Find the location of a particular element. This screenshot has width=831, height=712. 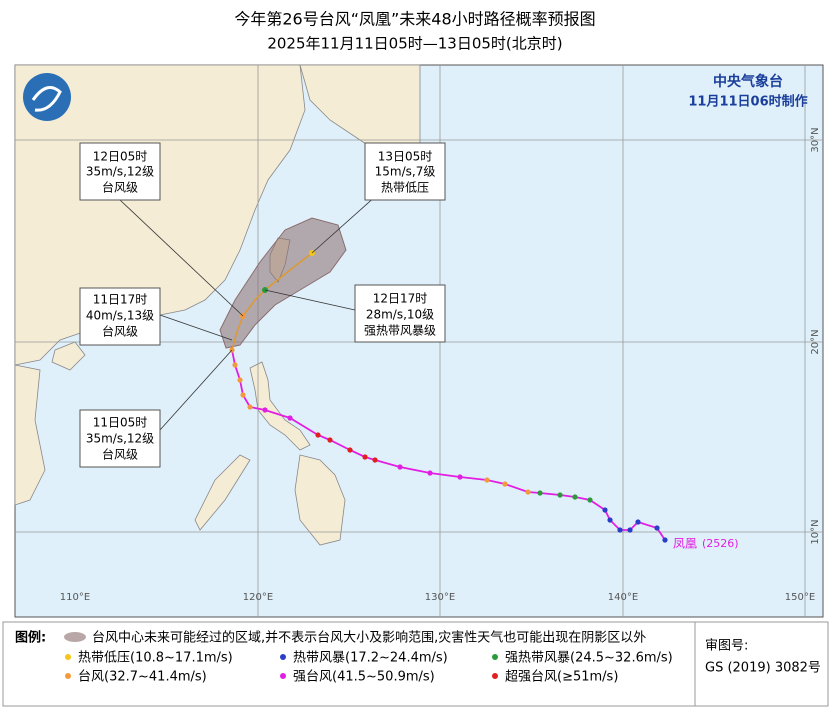

callout-wind: 40m/s,13级 is located at coordinates (120, 316).